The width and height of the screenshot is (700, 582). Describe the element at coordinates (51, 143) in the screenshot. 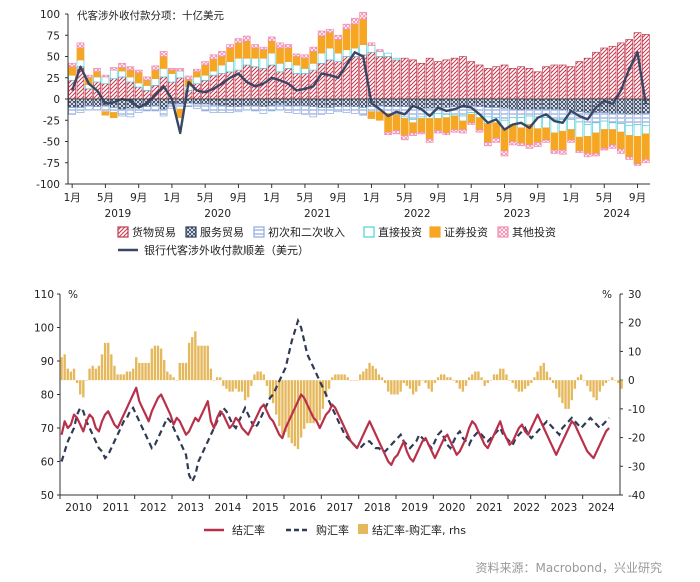

I see `chart1-ytick: -50` at that location.